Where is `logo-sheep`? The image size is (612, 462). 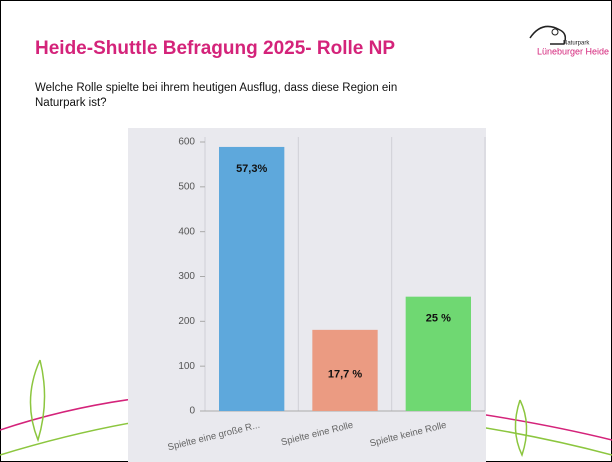
logo-sheep is located at coordinates (548, 35).